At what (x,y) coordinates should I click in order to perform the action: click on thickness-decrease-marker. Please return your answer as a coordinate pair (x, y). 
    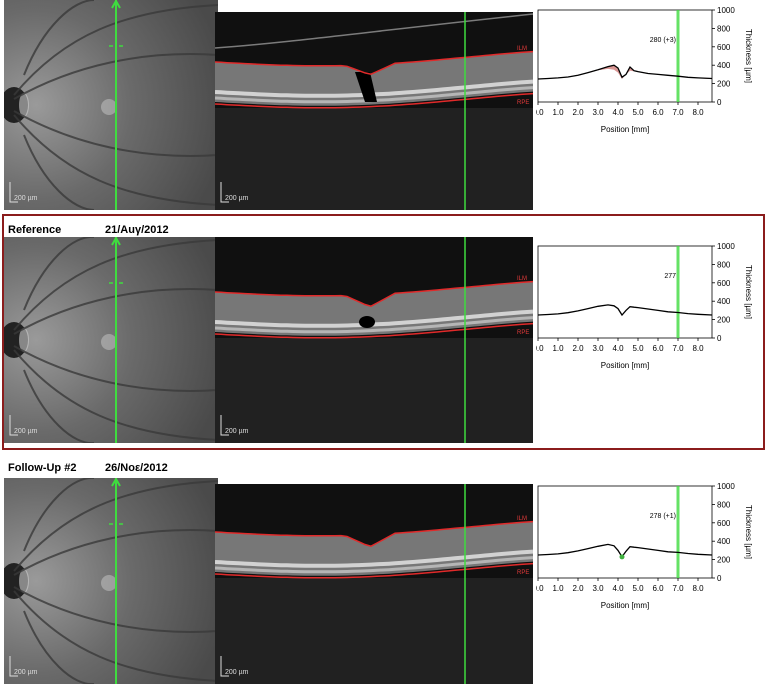
    Looking at the image, I should click on (622, 557).